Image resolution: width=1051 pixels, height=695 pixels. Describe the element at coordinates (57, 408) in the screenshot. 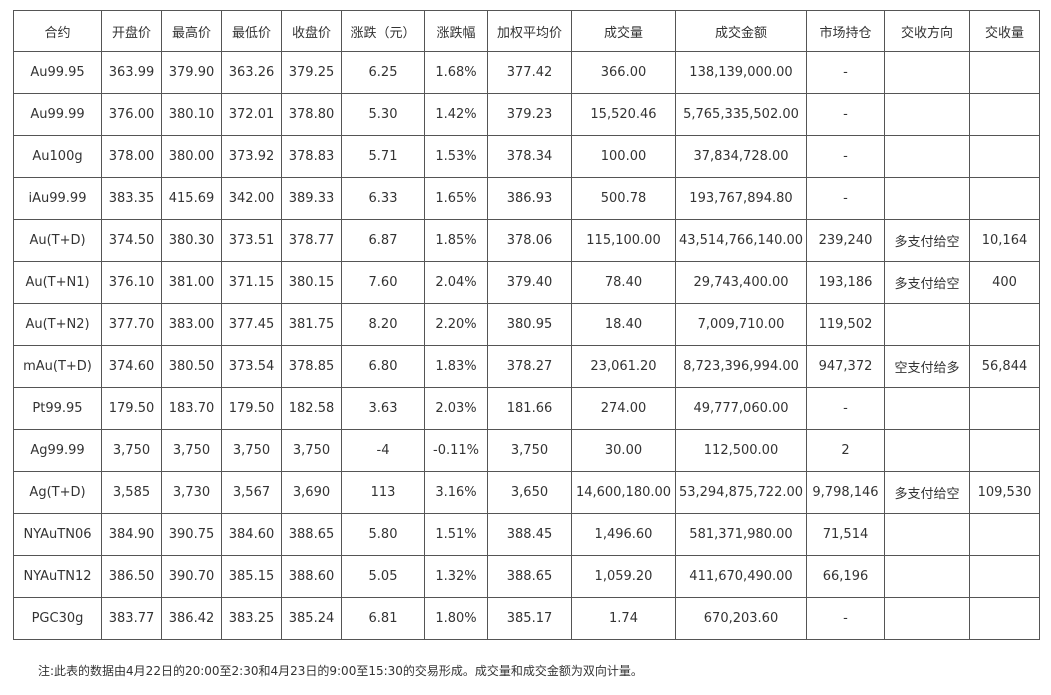

I see `table-cell: Pt99.95` at that location.